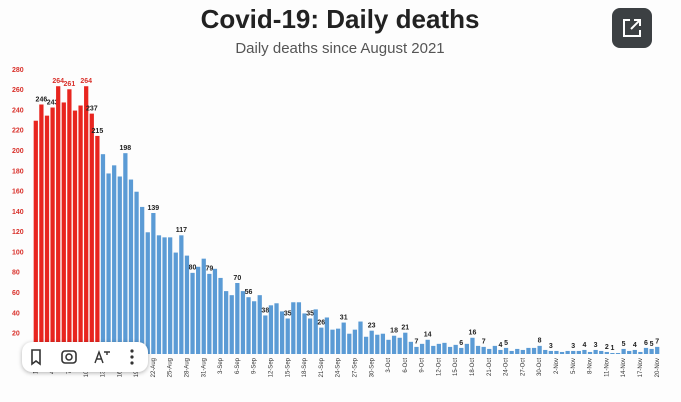 The image size is (681, 402). What do you see at coordinates (288, 313) in the screenshot?
I see `value-label: 35` at bounding box center [288, 313].